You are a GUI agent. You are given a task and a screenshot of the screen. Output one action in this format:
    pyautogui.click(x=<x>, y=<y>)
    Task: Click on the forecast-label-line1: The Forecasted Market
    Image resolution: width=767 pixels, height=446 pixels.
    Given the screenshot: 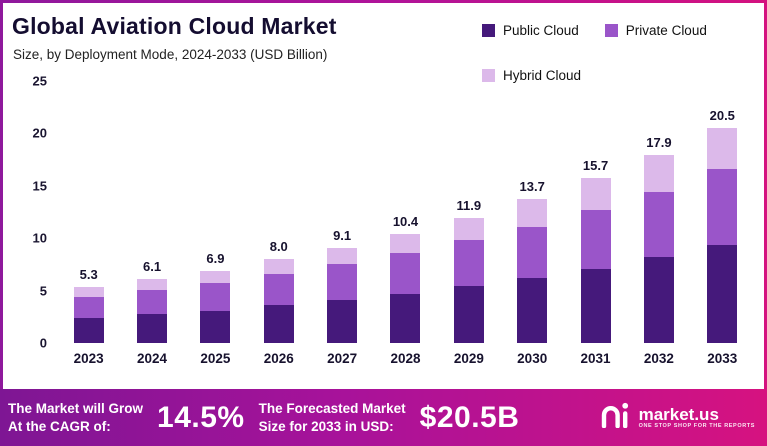 What is the action you would take?
    pyautogui.click(x=332, y=408)
    